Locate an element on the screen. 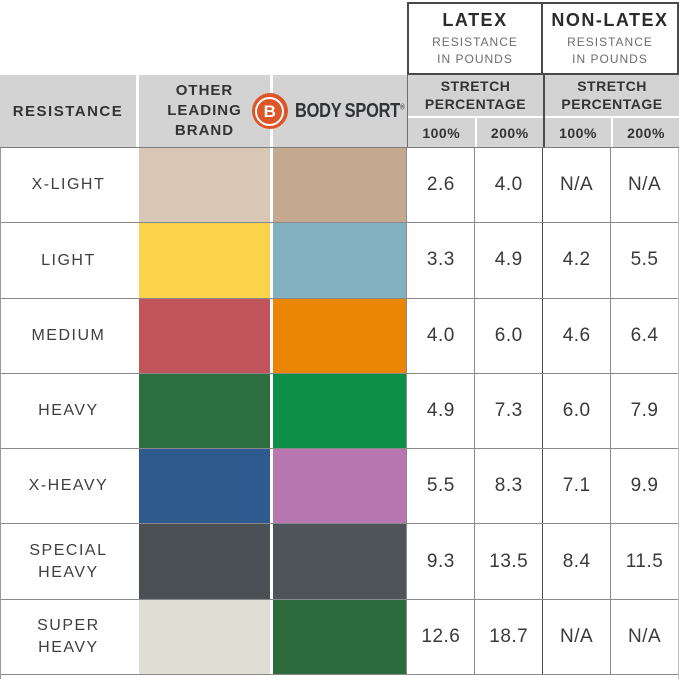  non-latex-100-value: 8.4 is located at coordinates (576, 561).